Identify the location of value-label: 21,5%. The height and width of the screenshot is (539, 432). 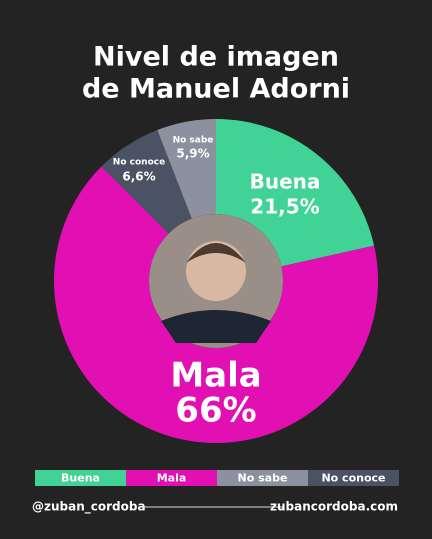
(284, 207).